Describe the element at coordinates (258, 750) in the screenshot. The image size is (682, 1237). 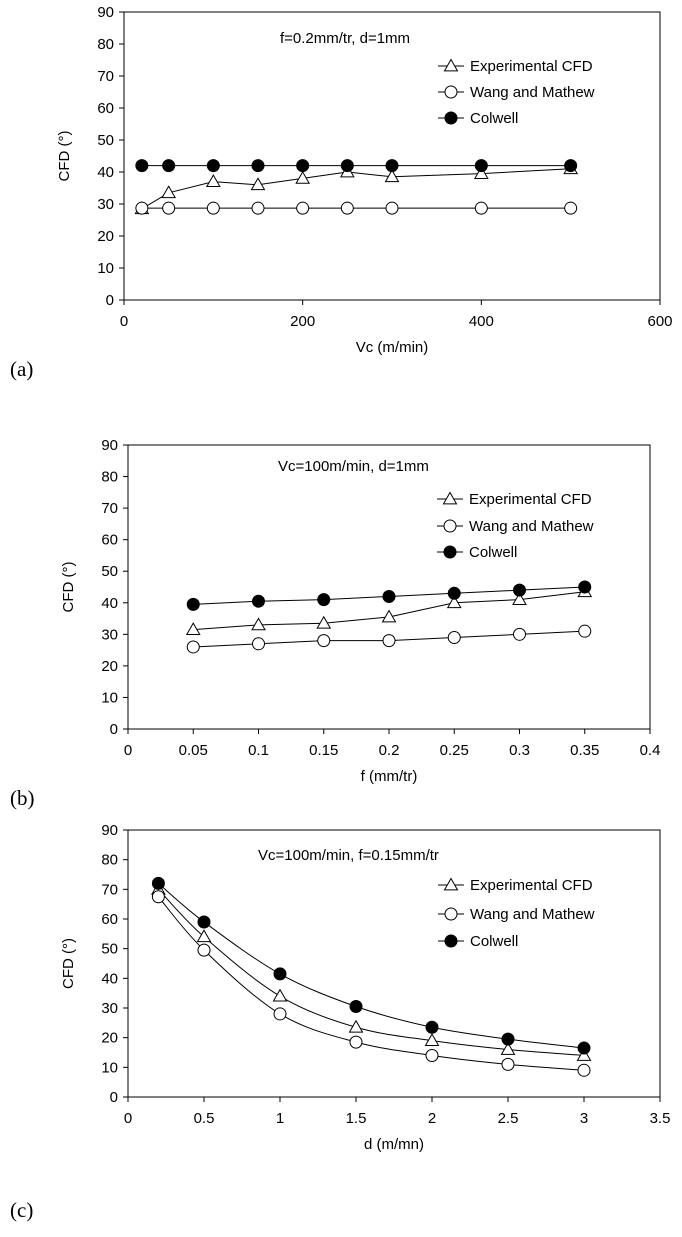
I see `x-tick-label: 0.1` at that location.